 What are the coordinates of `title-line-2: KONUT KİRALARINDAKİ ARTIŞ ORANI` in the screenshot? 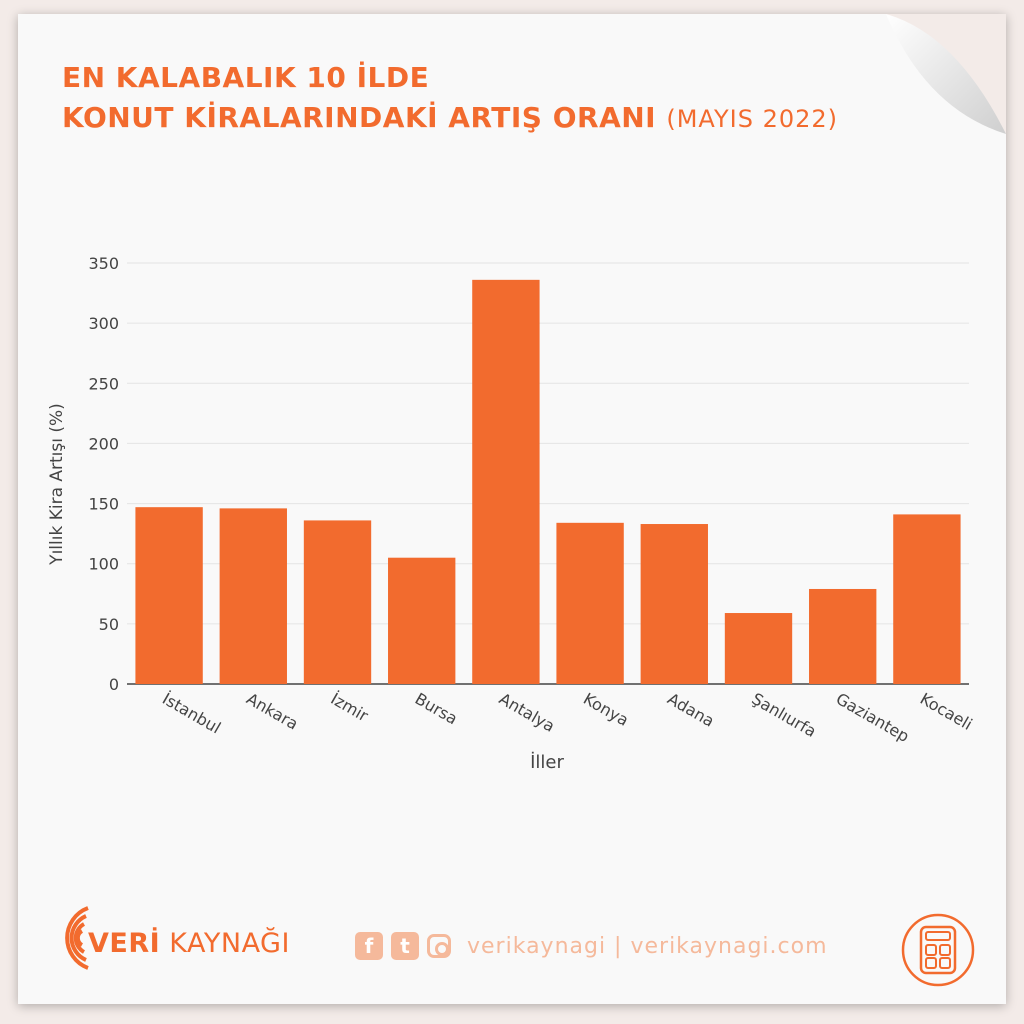 It's located at (359, 117).